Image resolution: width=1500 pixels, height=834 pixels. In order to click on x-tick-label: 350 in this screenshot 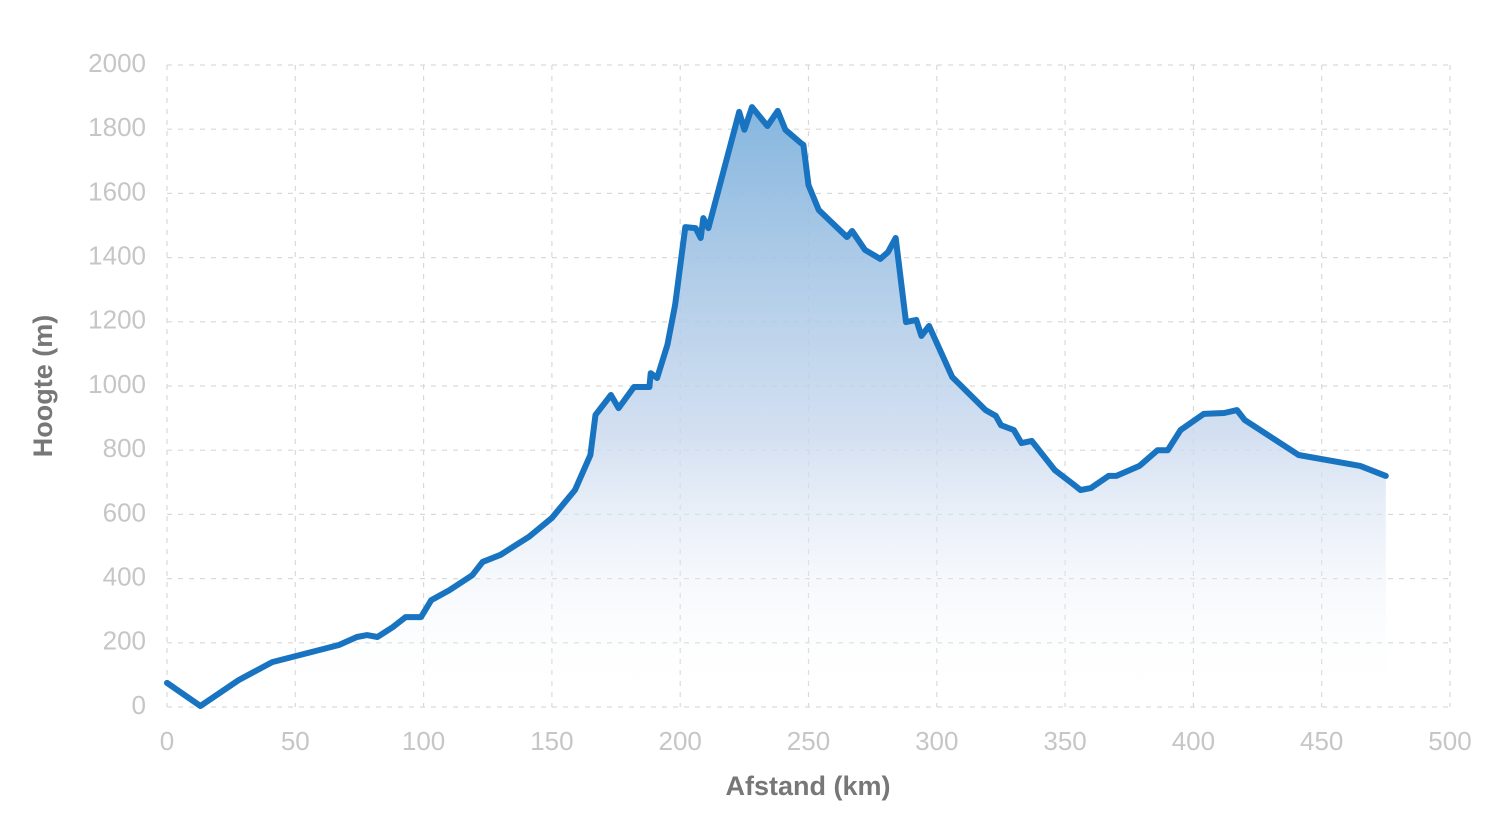, I will do `click(1064, 741)`.